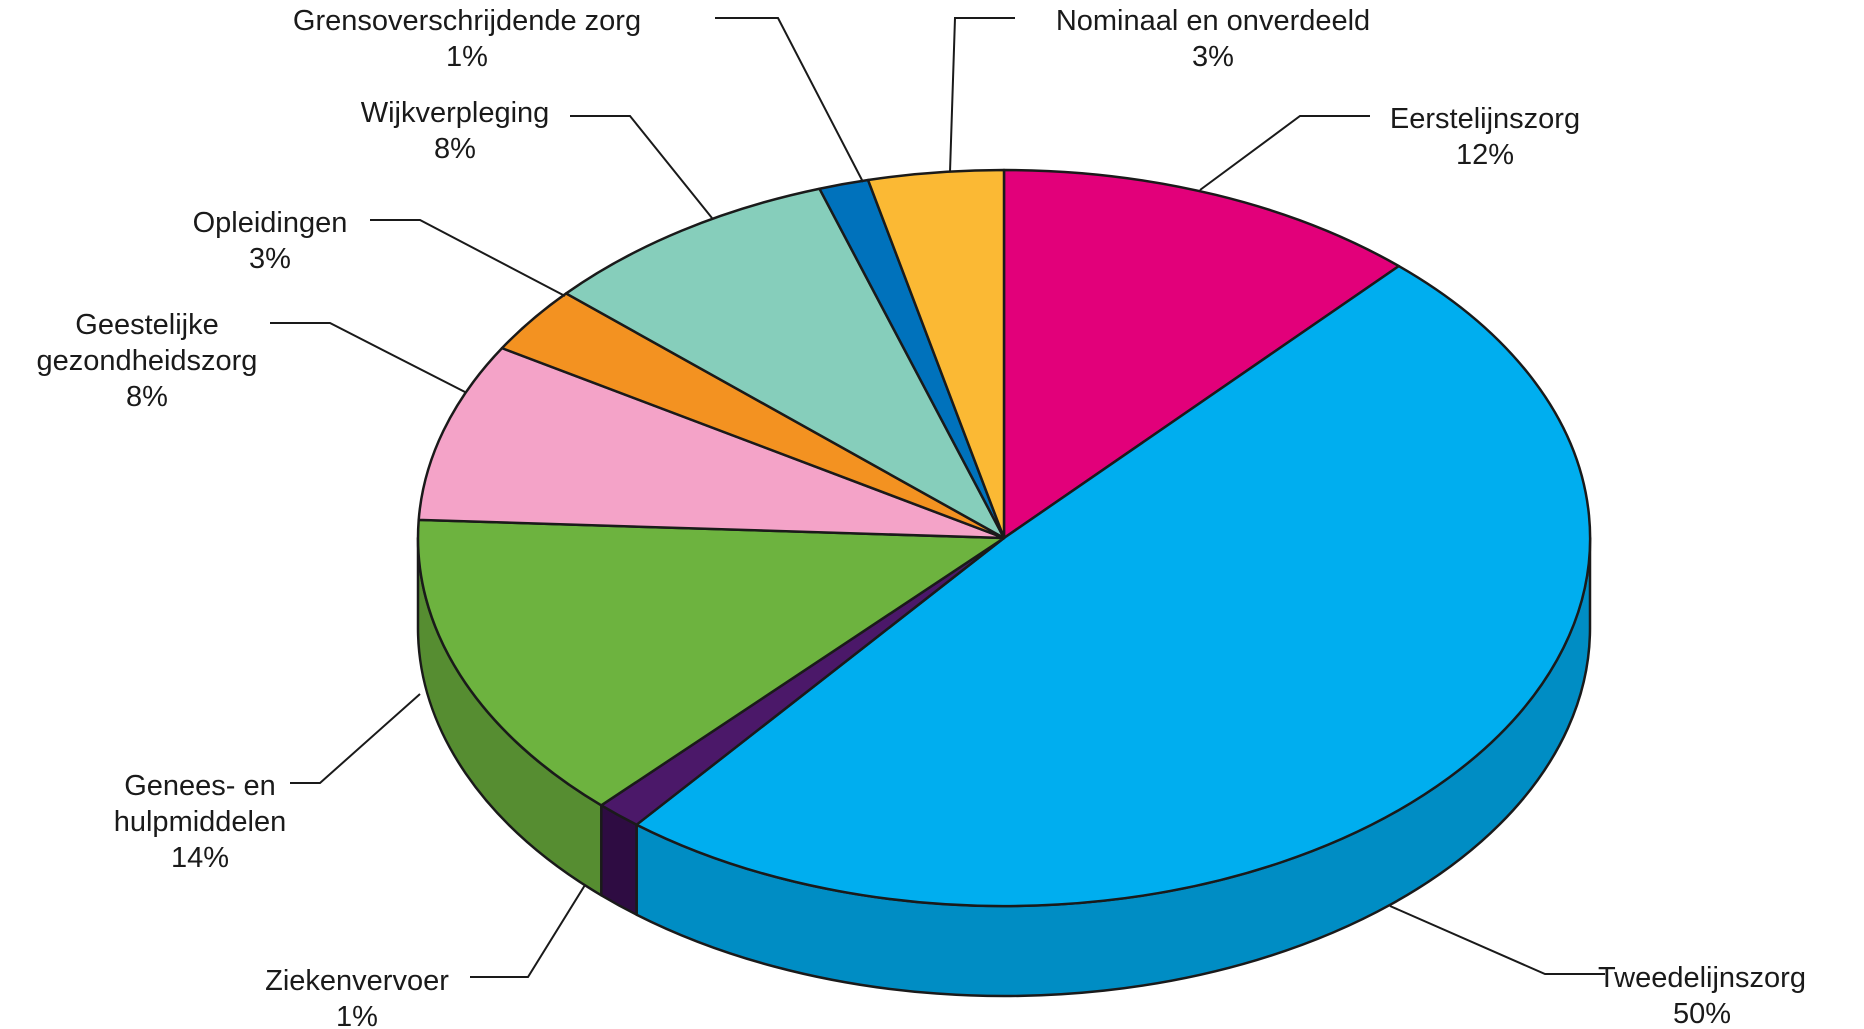  Describe the element at coordinates (467, 21) in the screenshot. I see `slice-label-7: Grensoverschrijdende zorg` at that location.